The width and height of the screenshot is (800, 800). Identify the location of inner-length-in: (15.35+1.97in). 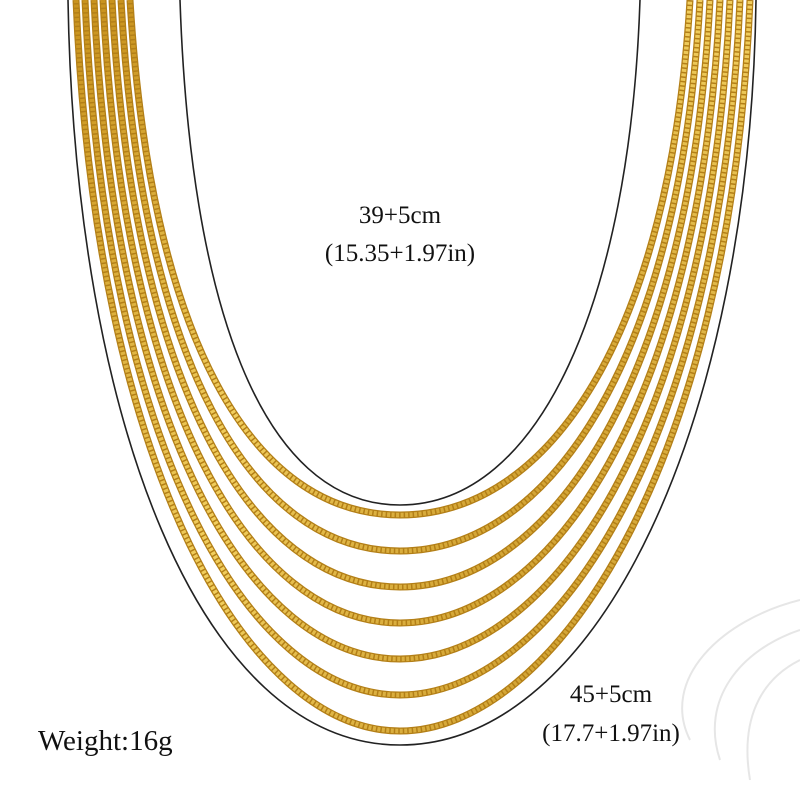
(400, 253).